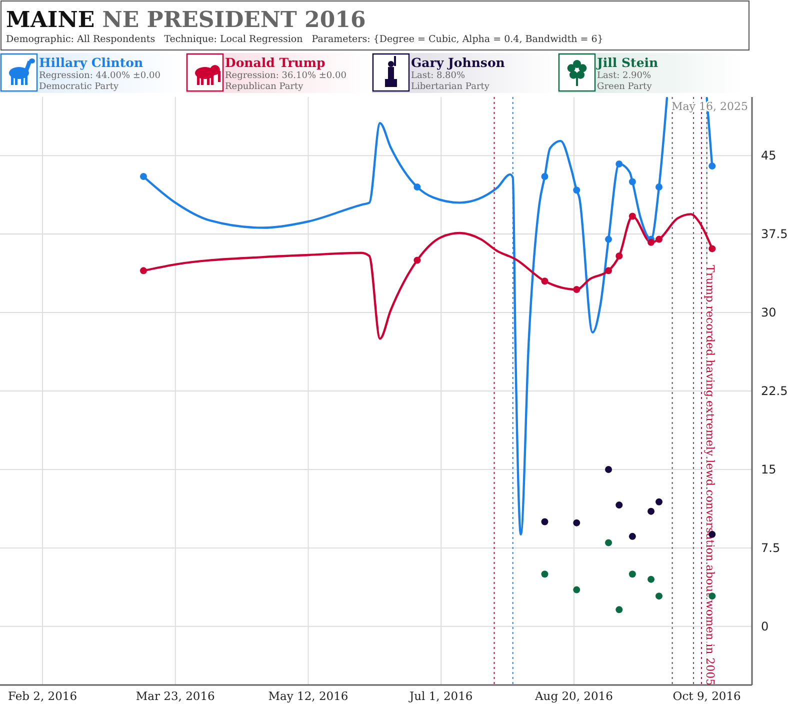  Describe the element at coordinates (275, 62) in the screenshot. I see `legend-label: Donald Trump` at that location.